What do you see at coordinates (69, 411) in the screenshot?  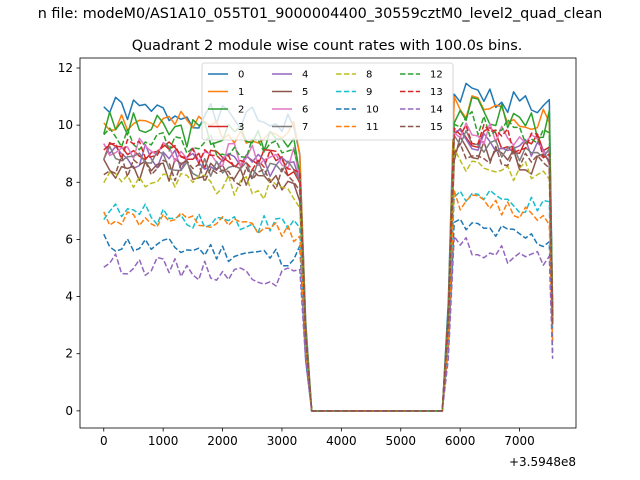 I see `y-tick-label: 0` at bounding box center [69, 411].